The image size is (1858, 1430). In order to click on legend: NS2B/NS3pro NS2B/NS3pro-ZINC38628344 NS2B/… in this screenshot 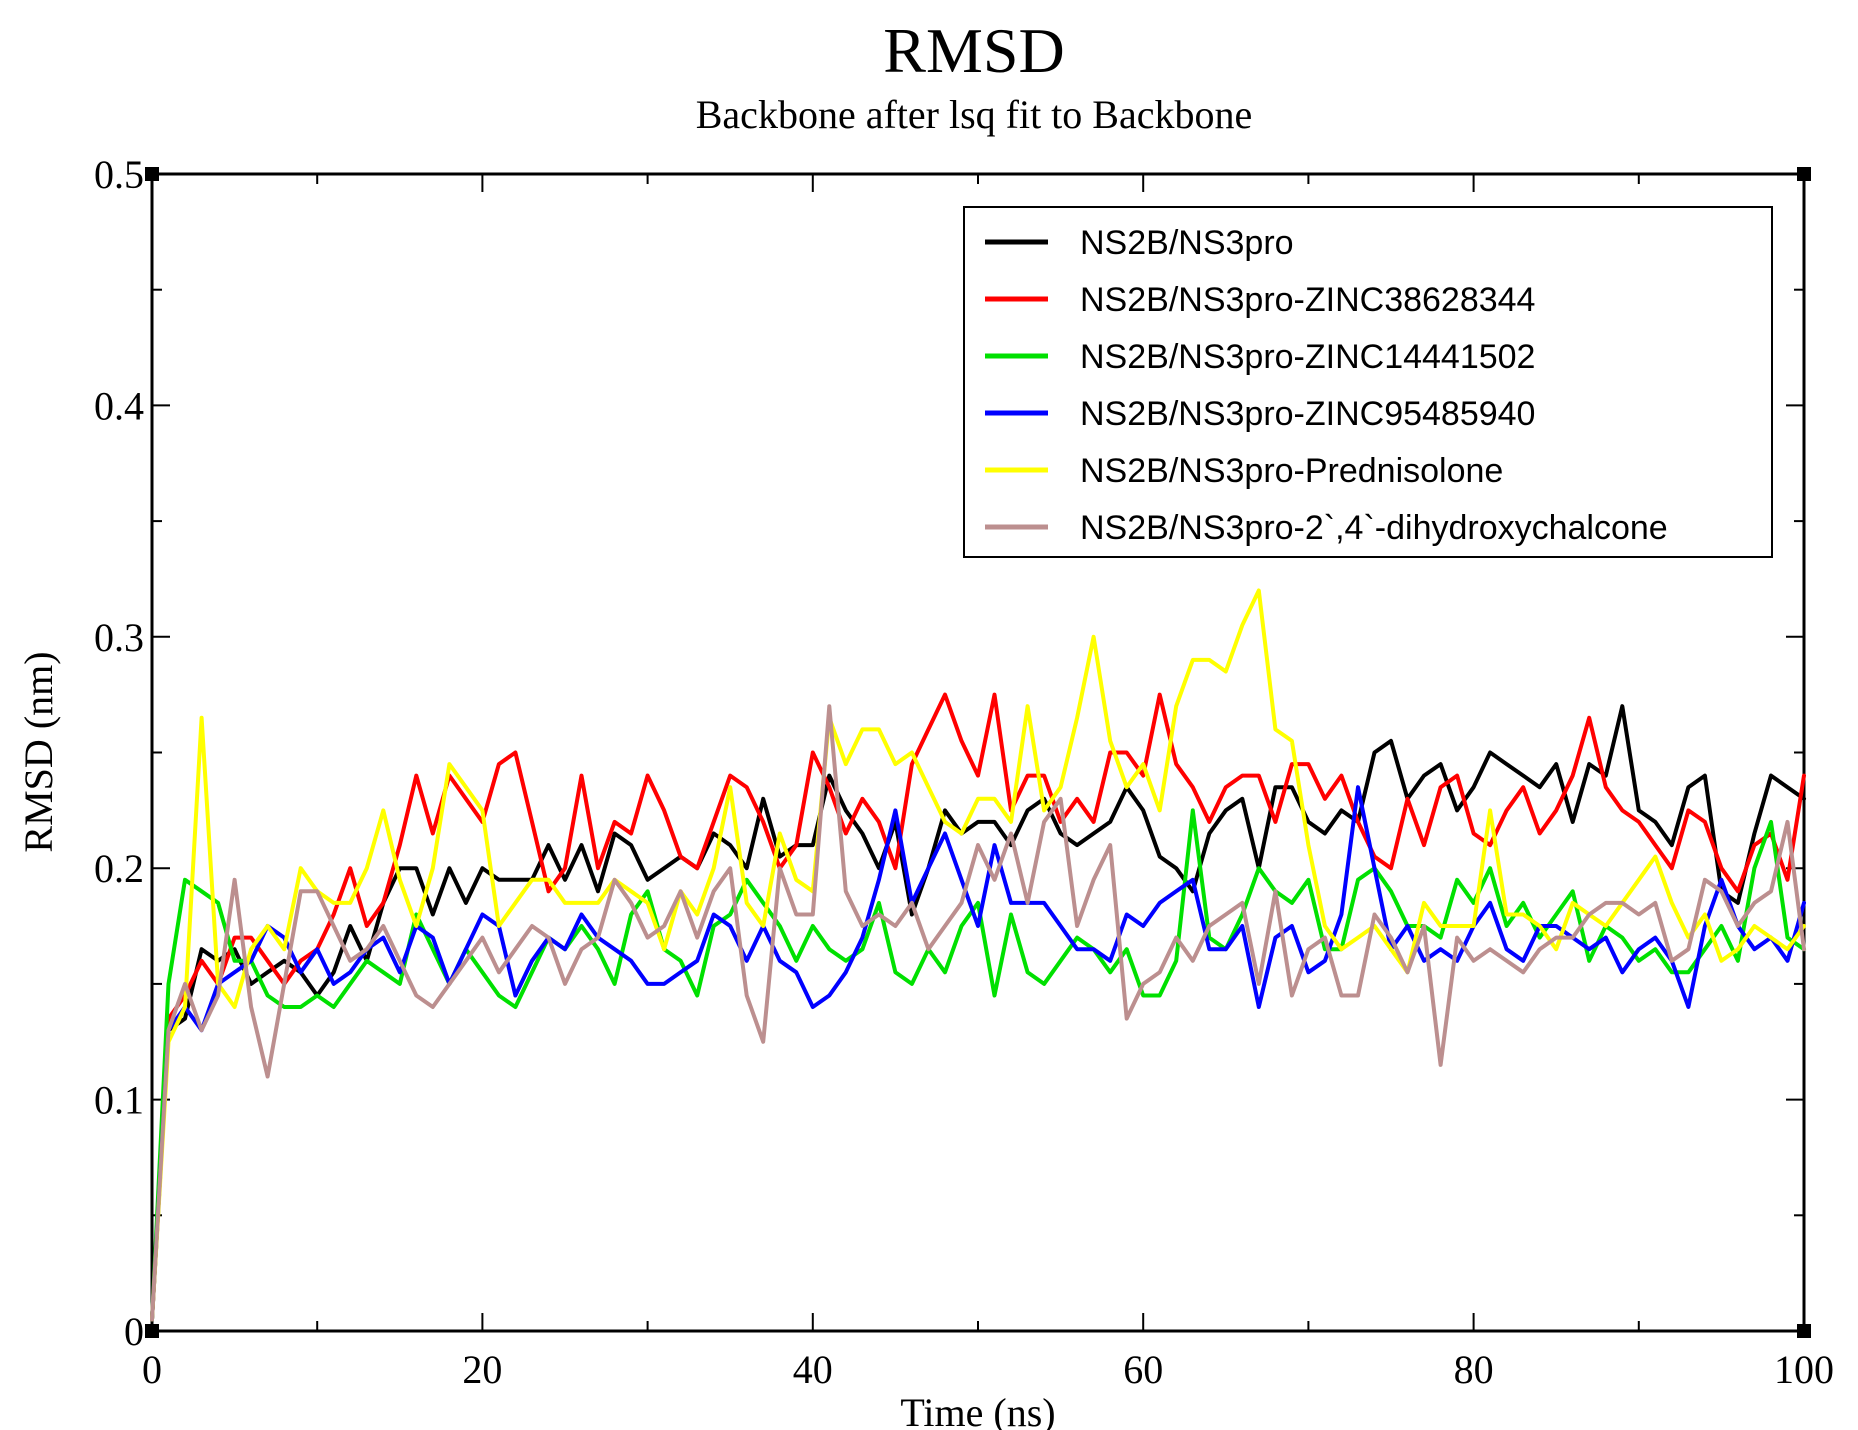, I will do `click(1368, 382)`.